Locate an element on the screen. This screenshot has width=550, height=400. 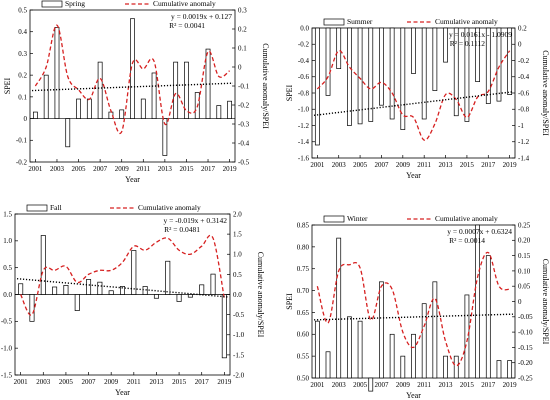
y2-tick-label: 0.5 is located at coordinates (237, 275).